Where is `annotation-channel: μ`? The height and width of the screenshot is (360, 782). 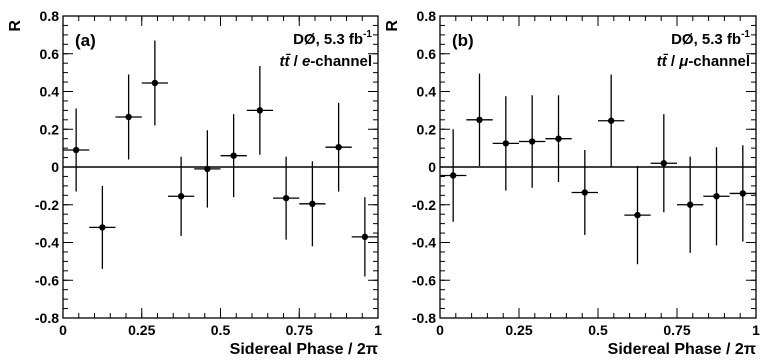 annotation-channel: μ is located at coordinates (683, 61).